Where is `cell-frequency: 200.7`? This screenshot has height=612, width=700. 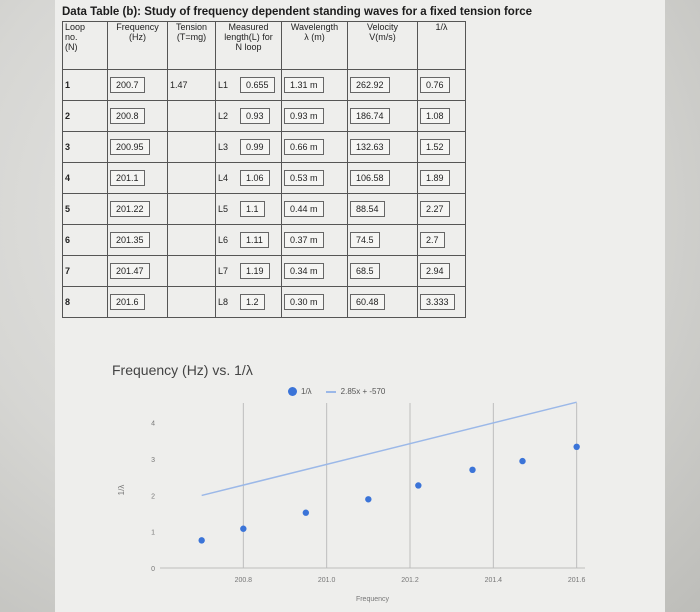 cell-frequency: 200.7 is located at coordinates (137, 85).